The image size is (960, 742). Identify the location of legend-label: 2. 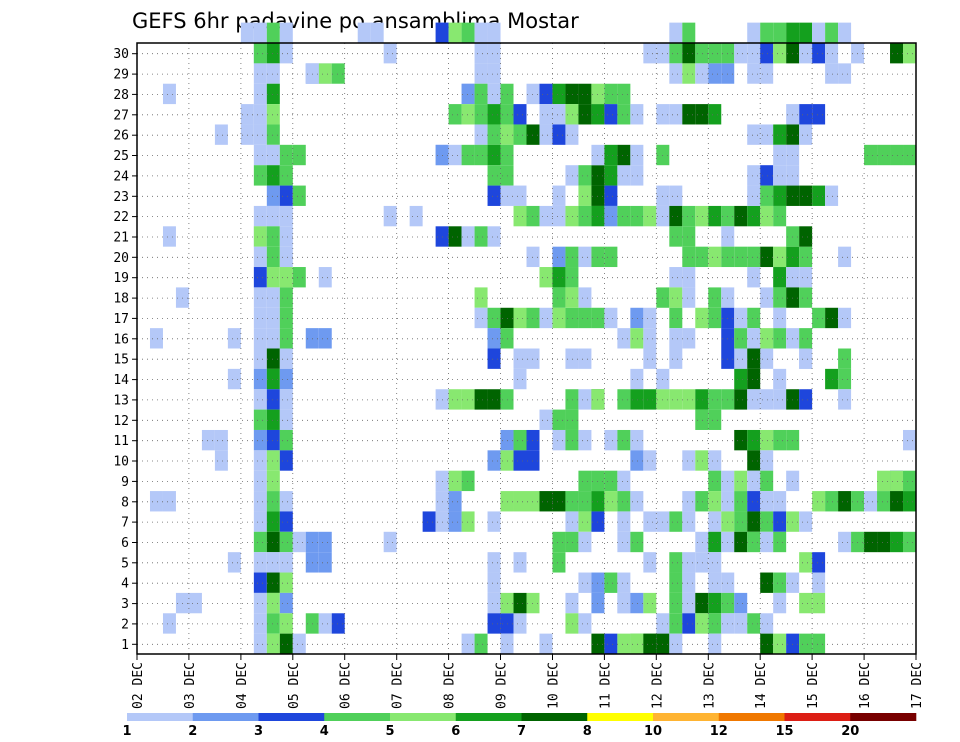
(192, 731).